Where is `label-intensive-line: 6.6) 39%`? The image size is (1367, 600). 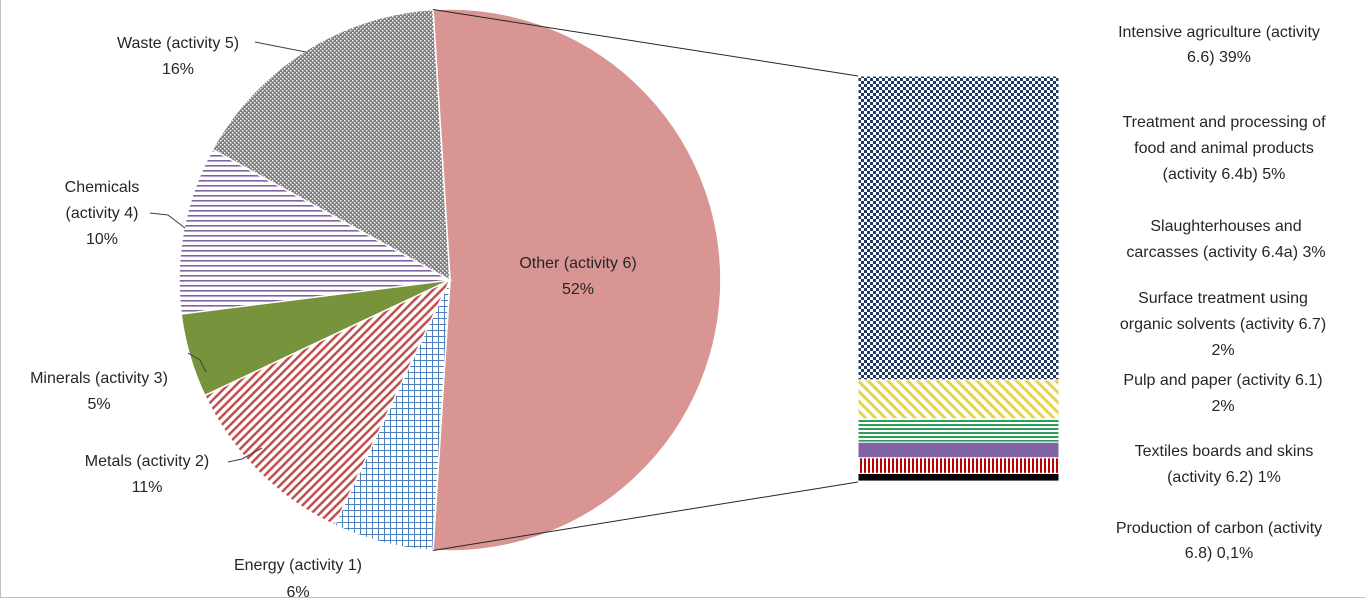
label-intensive-line: 6.6) 39% is located at coordinates (1219, 57).